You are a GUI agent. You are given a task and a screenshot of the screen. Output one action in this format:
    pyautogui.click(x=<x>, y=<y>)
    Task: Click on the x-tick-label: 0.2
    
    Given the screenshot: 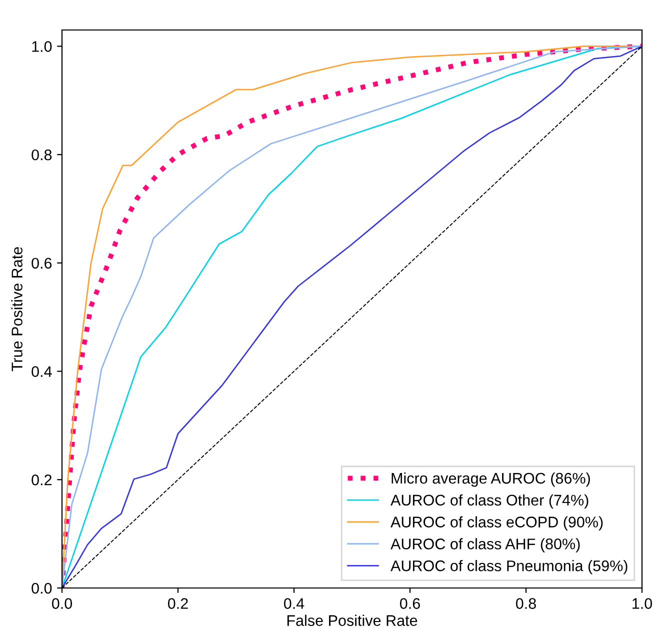 What is the action you would take?
    pyautogui.click(x=178, y=603)
    